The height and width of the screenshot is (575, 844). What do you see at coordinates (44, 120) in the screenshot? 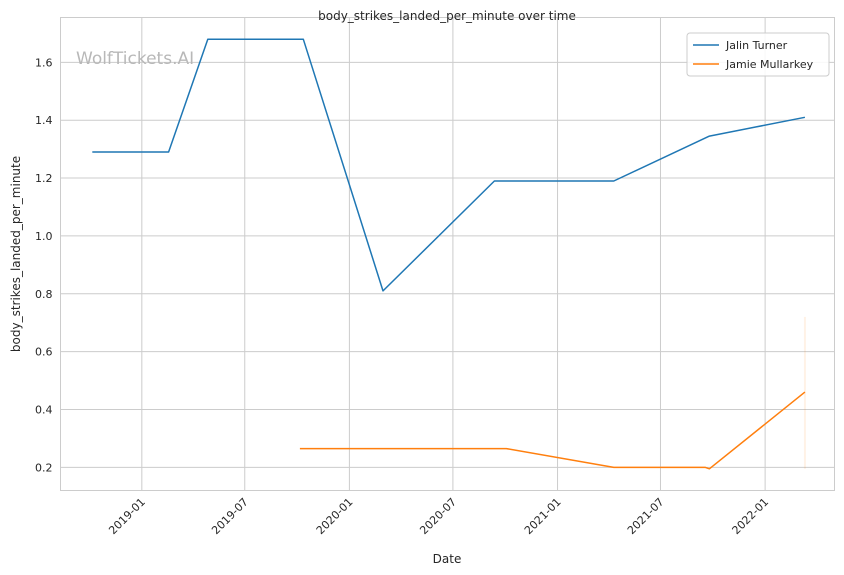
I see `y-tick-label: 1.4` at bounding box center [44, 120].